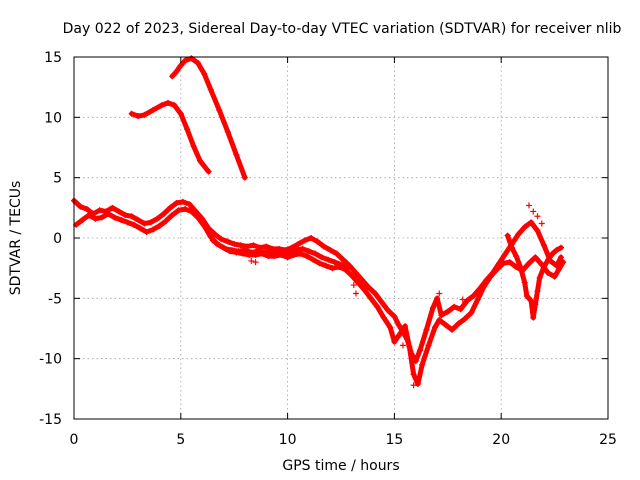 This screenshot has width=640, height=480. I want to click on y-axis-label: SDTVAR / TECUs, so click(16, 238).